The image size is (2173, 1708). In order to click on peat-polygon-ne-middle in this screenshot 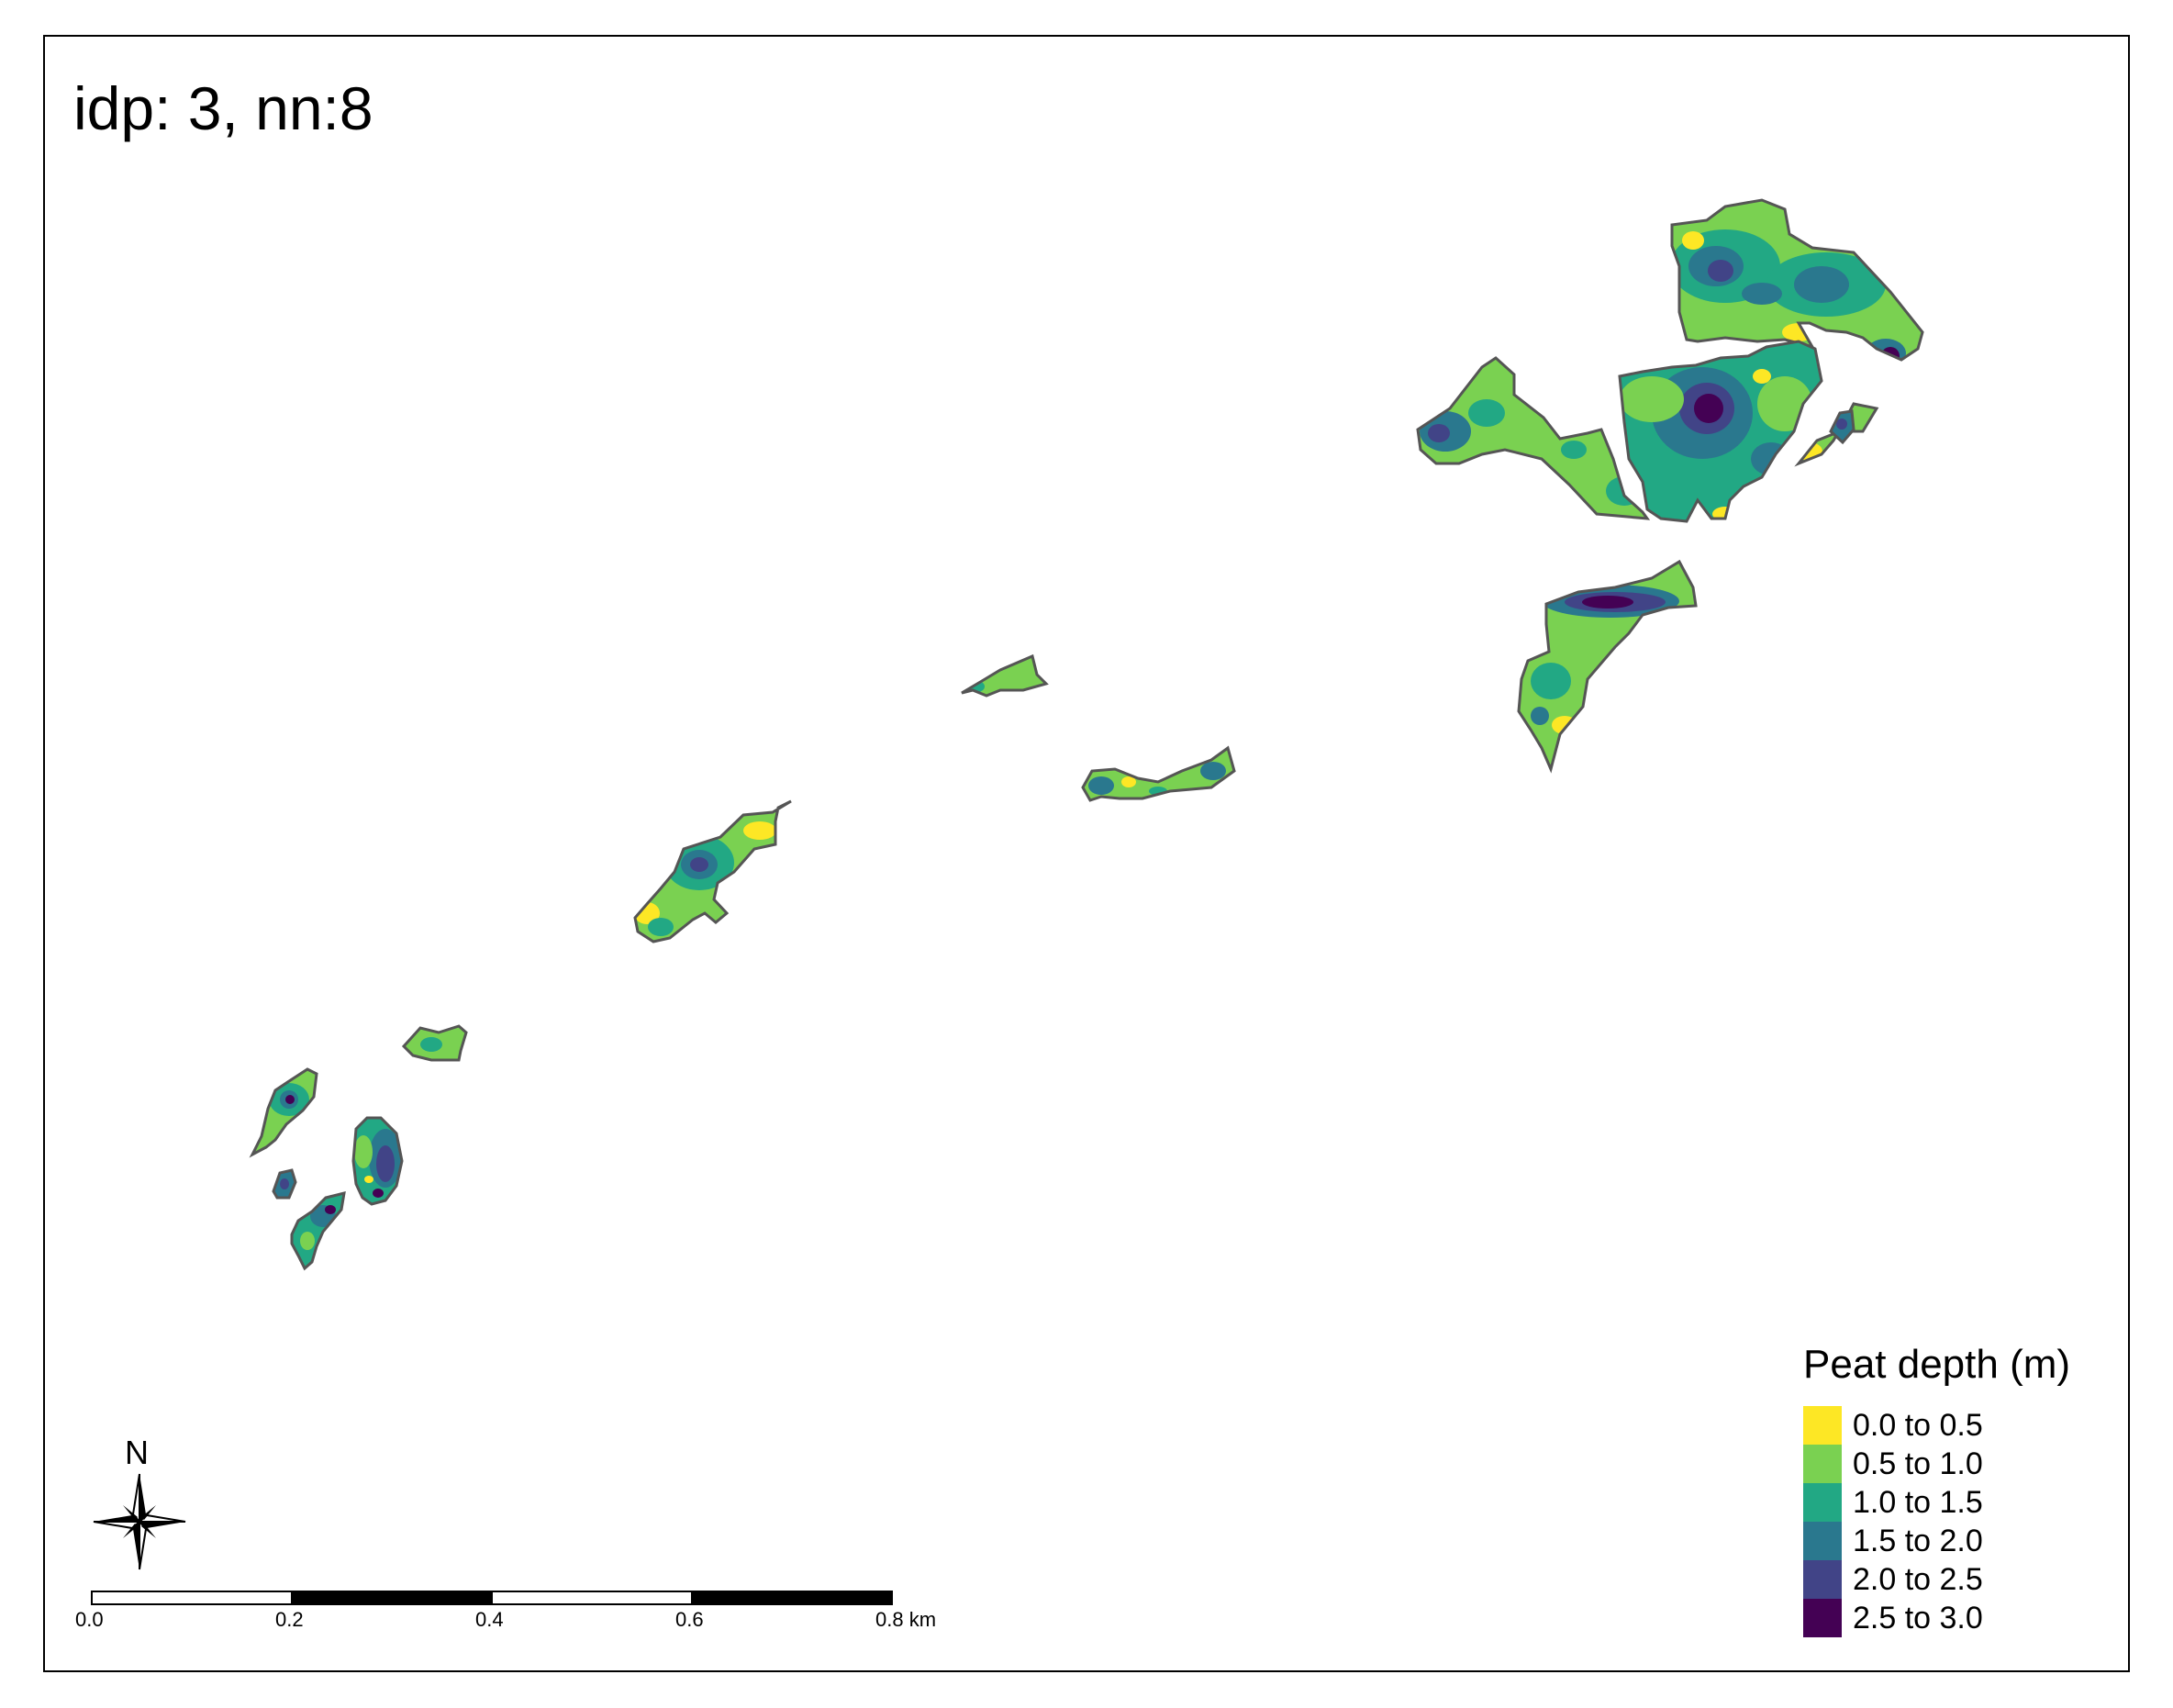, I will do `click(1720, 431)`.